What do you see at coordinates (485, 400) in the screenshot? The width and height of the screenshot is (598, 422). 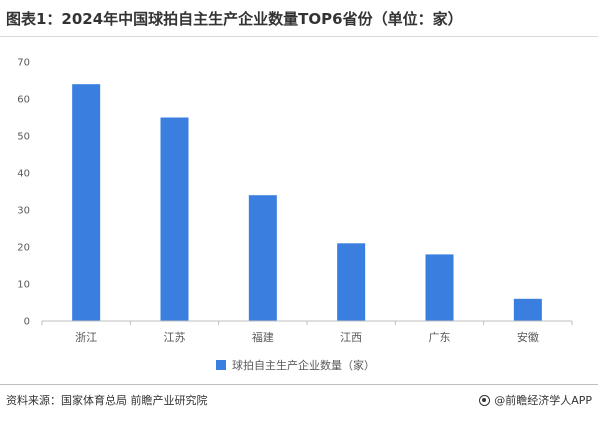 I see `brand-logo-icon` at bounding box center [485, 400].